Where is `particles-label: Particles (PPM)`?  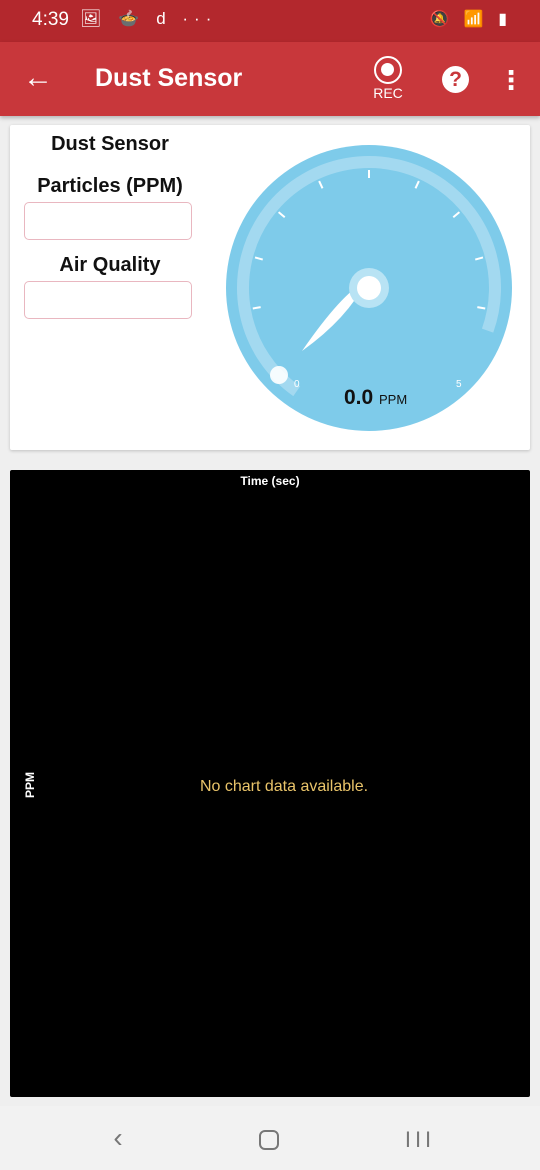 particles-label: Particles (PPM) is located at coordinates (110, 186).